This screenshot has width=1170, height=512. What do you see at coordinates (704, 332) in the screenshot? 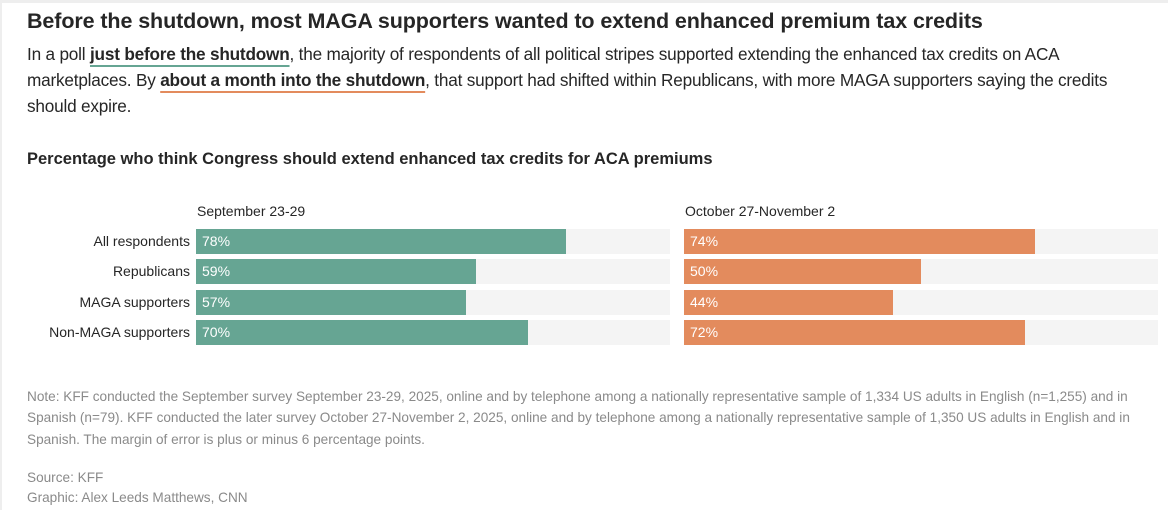
I see `bar-value-label: 72%` at bounding box center [704, 332].